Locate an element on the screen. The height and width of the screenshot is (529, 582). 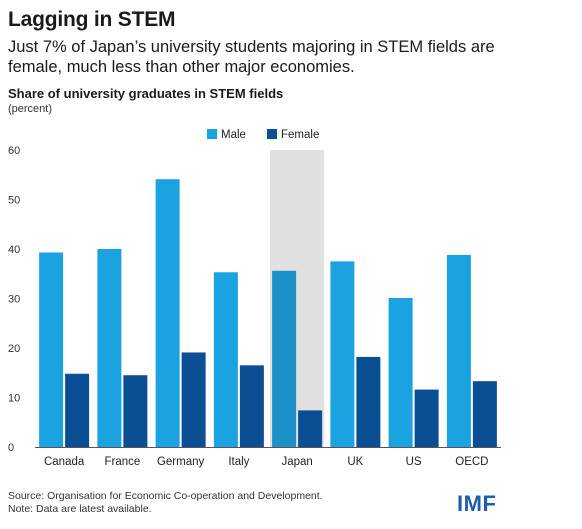
x-tick-label: US is located at coordinates (414, 462).